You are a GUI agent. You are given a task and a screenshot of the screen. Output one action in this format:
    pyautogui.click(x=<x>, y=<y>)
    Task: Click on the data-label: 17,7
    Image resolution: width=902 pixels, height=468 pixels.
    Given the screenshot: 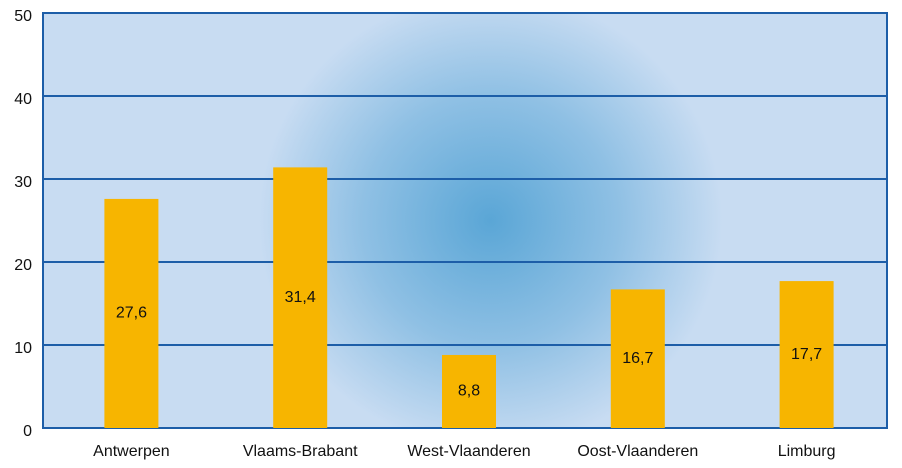 What is the action you would take?
    pyautogui.click(x=806, y=354)
    